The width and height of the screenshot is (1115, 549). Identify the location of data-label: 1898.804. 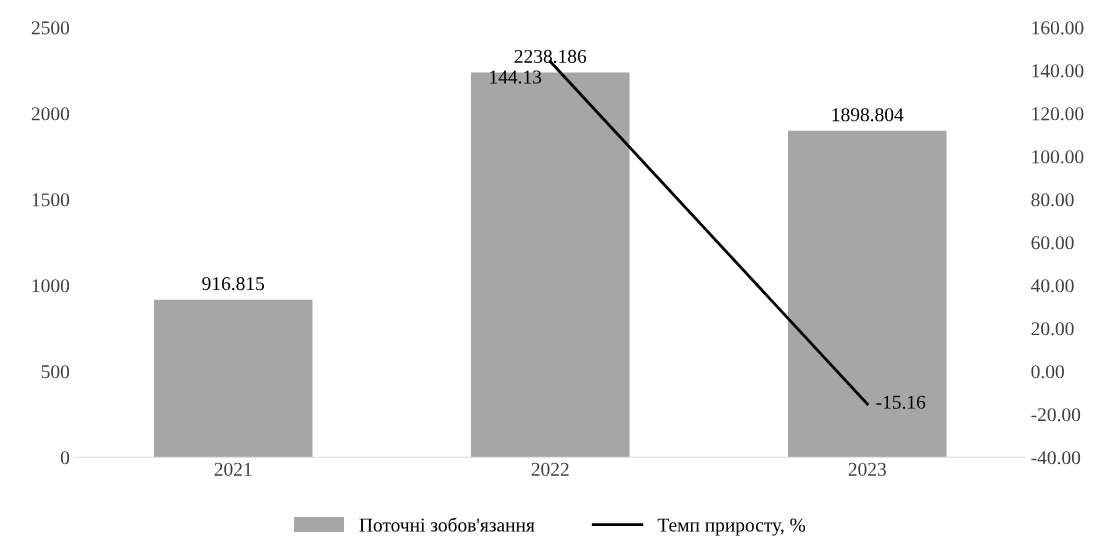
(868, 115).